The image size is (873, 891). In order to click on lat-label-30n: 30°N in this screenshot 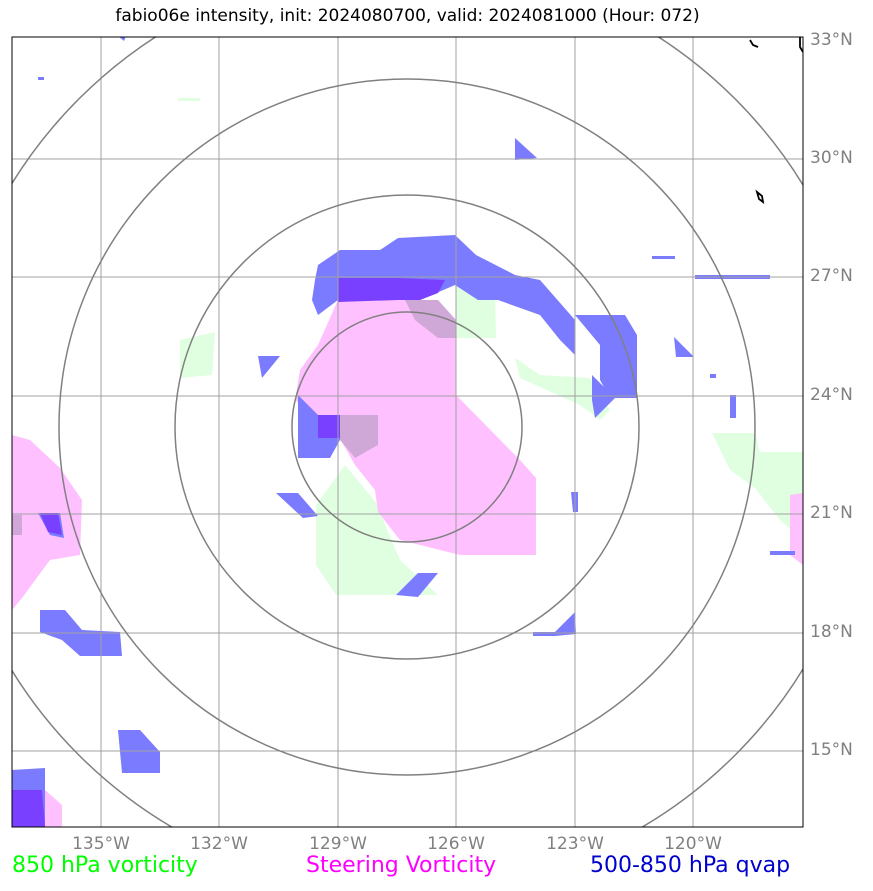, I will do `click(831, 158)`.